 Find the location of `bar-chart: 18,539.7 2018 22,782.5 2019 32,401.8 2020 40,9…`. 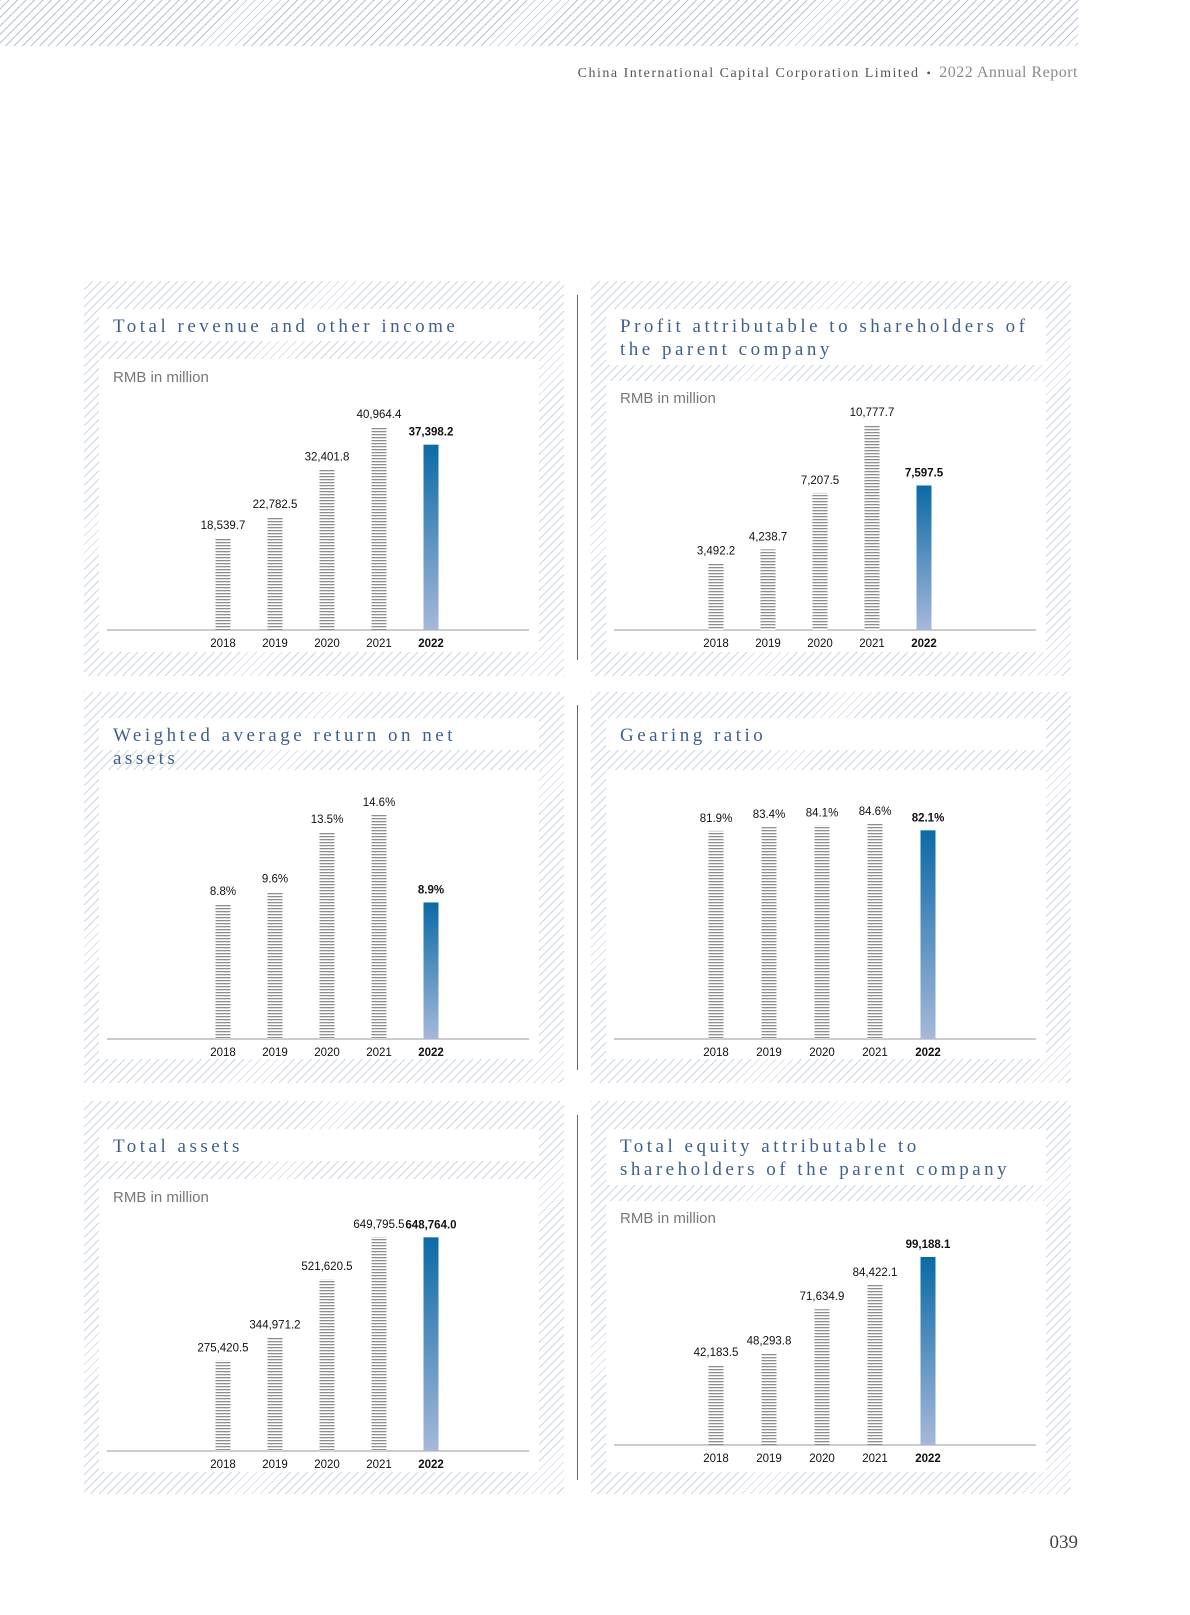

bar-chart: 18,539.7 2018 22,782.5 2019 32,401.8 2020 40,9… is located at coordinates (318, 529).